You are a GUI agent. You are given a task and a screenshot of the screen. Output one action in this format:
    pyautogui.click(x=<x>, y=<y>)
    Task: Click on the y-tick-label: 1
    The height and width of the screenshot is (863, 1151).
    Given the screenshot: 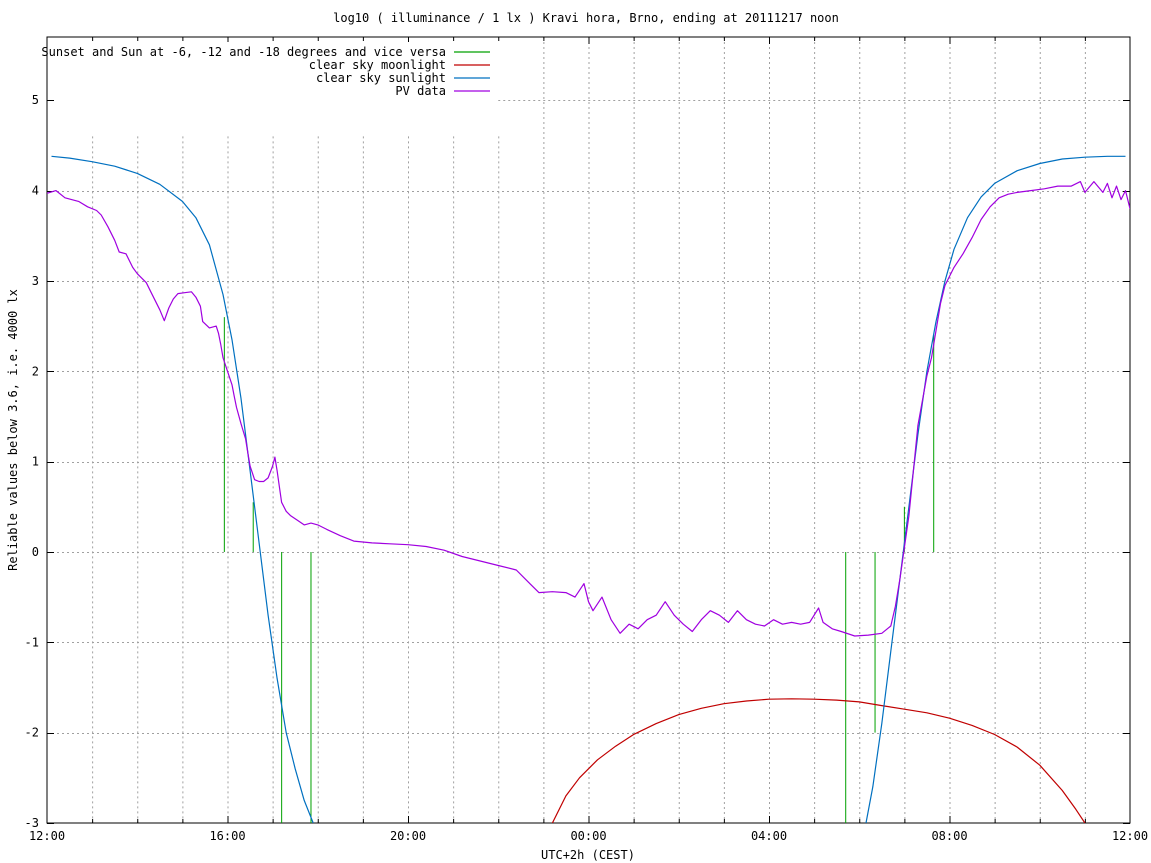 What is the action you would take?
    pyautogui.click(x=35, y=462)
    